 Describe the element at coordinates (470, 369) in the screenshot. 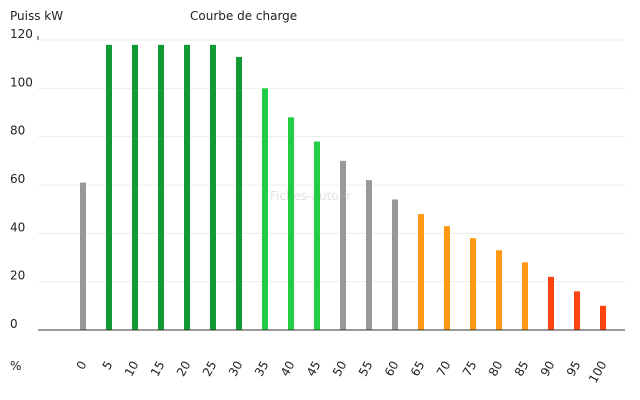

I see `x-tick-label: 75` at that location.